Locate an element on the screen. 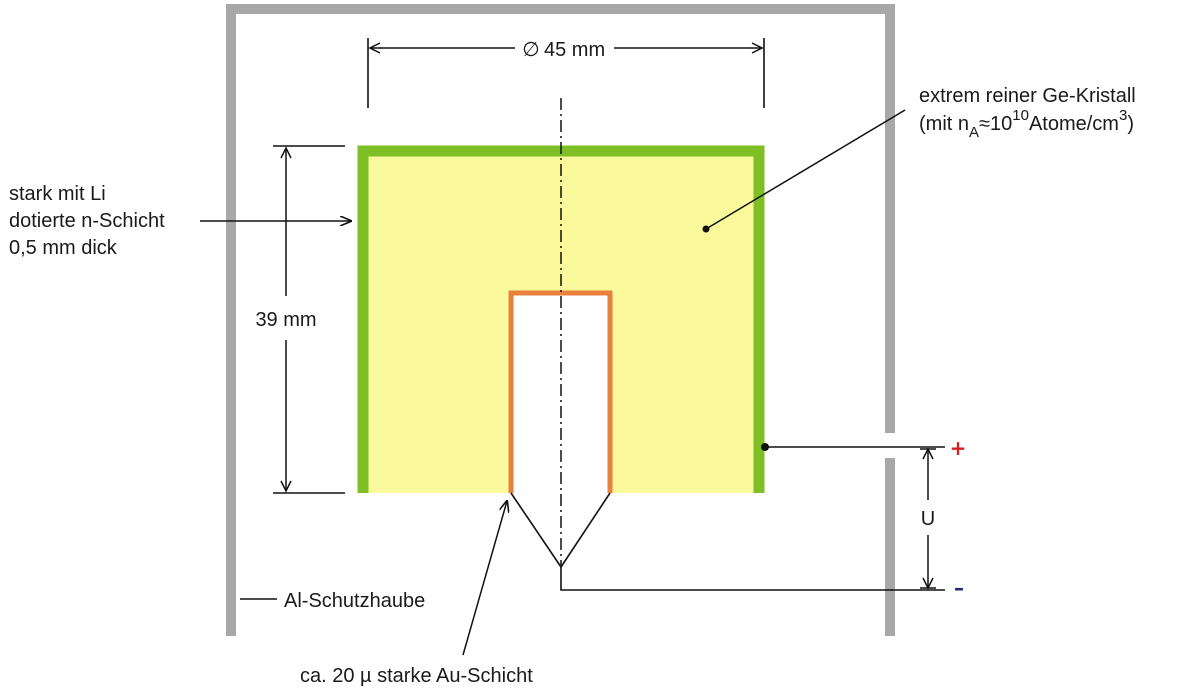 The width and height of the screenshot is (1180, 691). plus-symbol: + is located at coordinates (958, 448).